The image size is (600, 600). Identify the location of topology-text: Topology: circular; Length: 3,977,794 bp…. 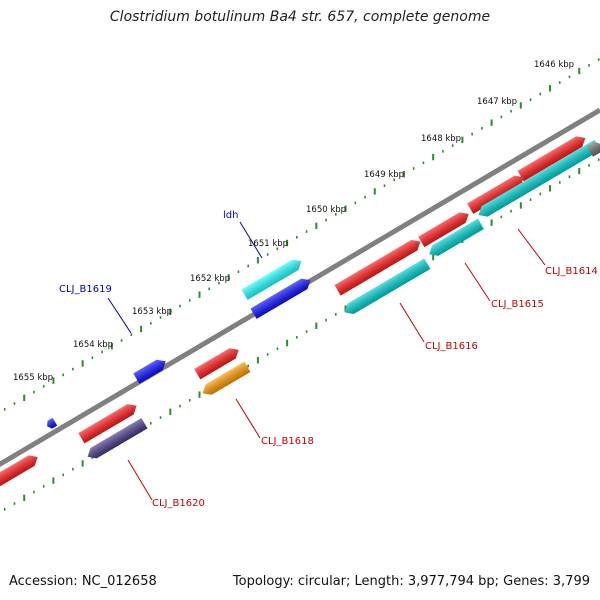
(411, 581).